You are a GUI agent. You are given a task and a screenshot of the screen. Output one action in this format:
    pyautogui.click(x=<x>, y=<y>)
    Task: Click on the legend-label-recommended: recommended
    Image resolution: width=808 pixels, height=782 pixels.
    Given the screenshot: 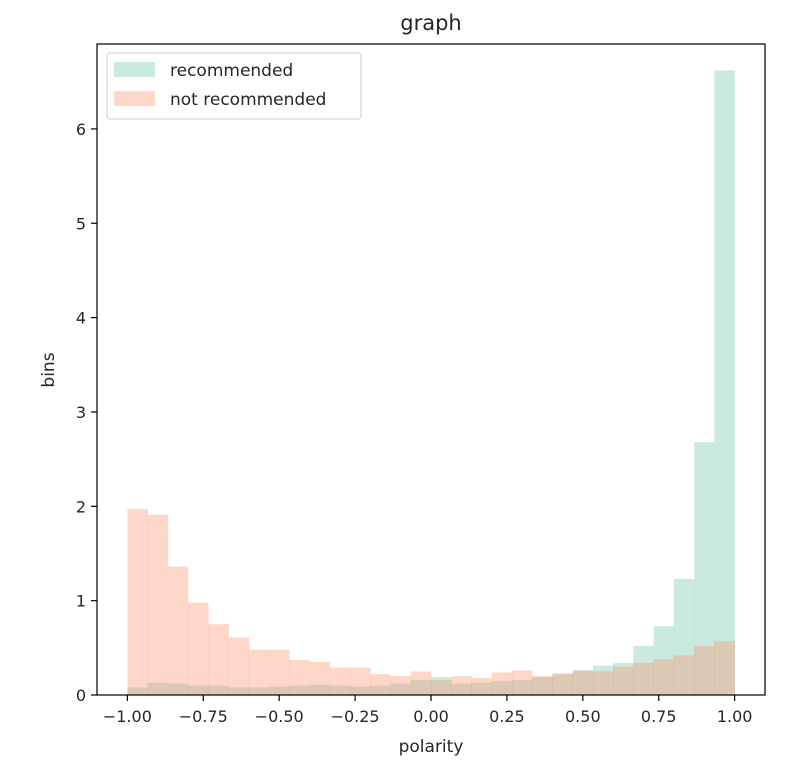 What is the action you would take?
    pyautogui.click(x=231, y=71)
    